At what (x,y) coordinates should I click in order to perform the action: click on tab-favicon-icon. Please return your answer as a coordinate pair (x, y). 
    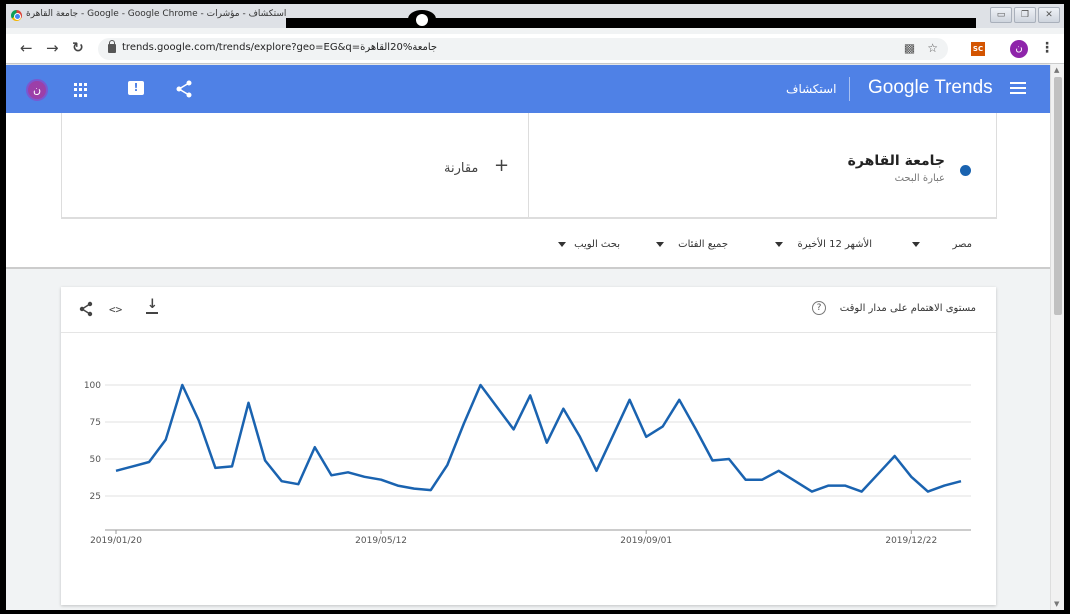
    Looking at the image, I should click on (422, 19).